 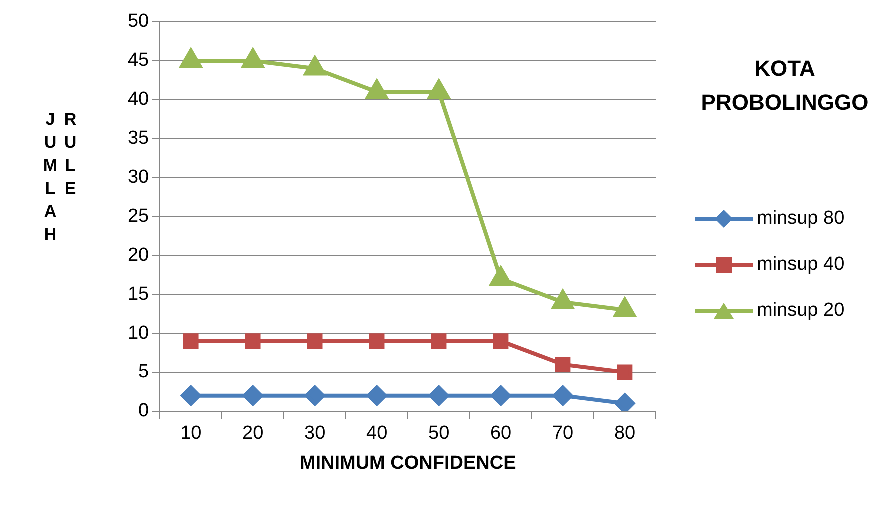 I want to click on legend-label: minsup 20, so click(x=801, y=311).